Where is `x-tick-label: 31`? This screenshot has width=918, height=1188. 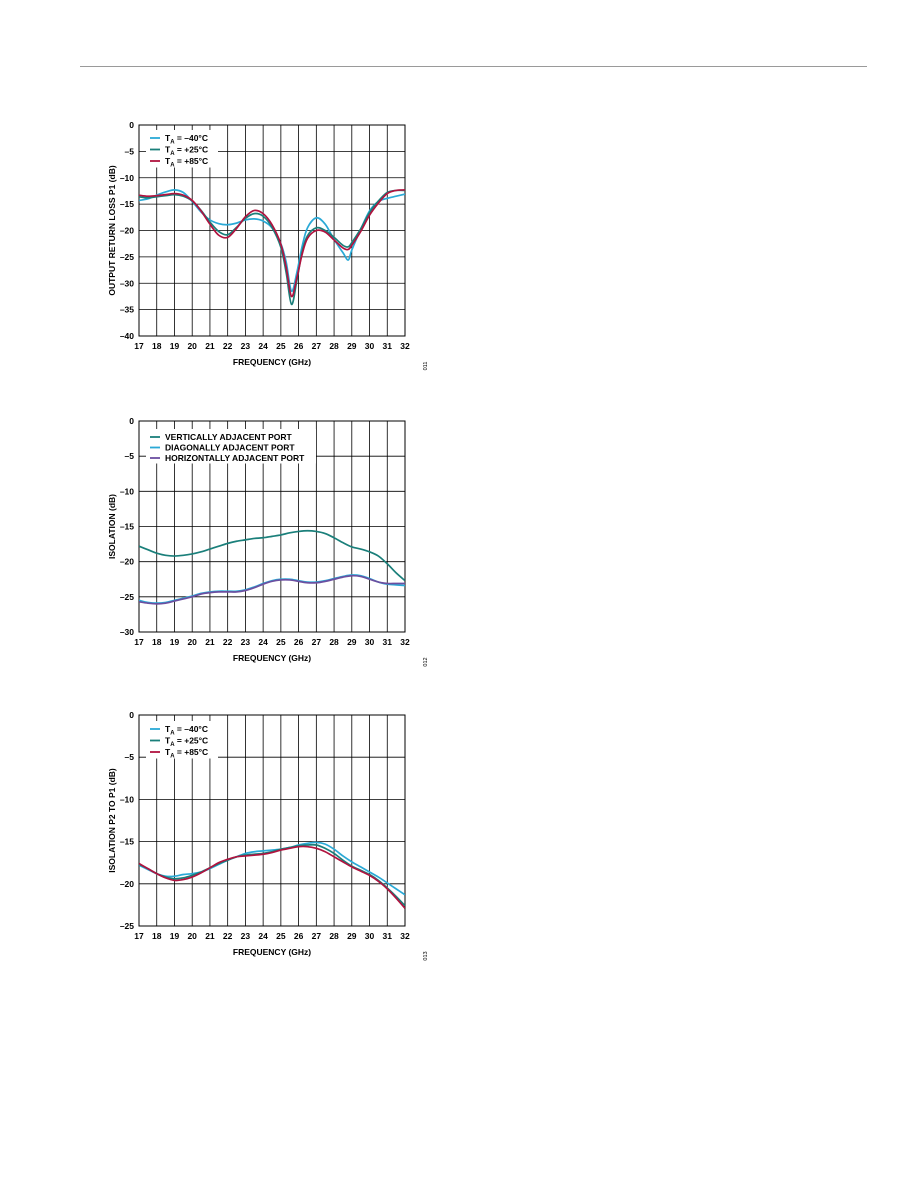 x-tick-label: 31 is located at coordinates (388, 642).